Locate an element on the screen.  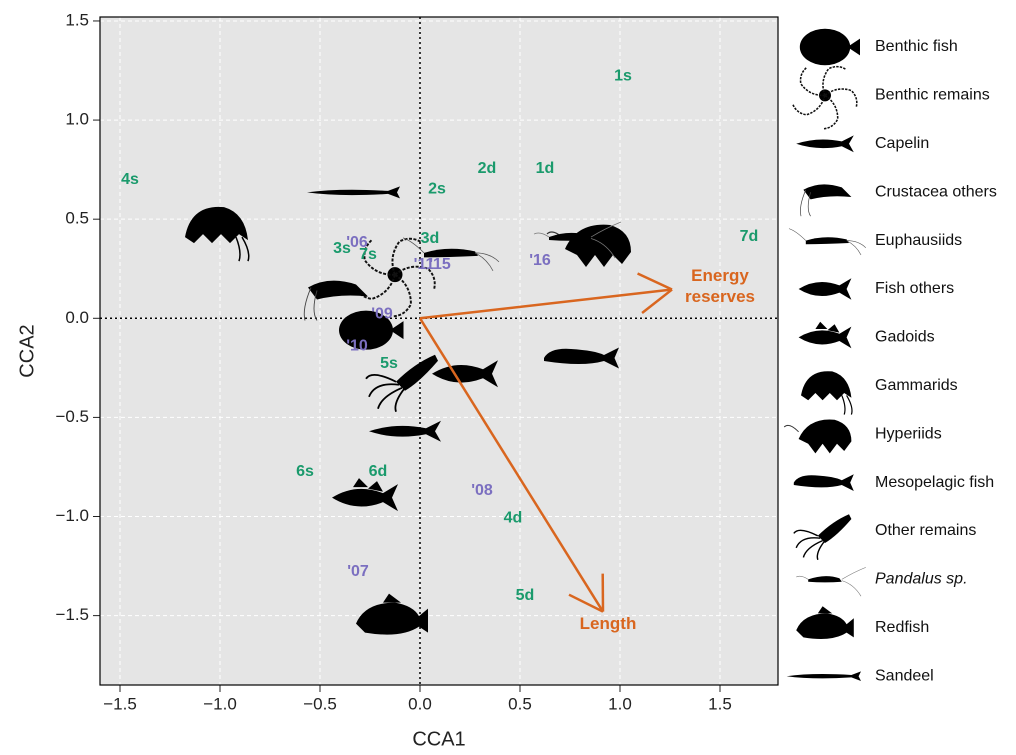
site-label: 4s is located at coordinates (130, 179).